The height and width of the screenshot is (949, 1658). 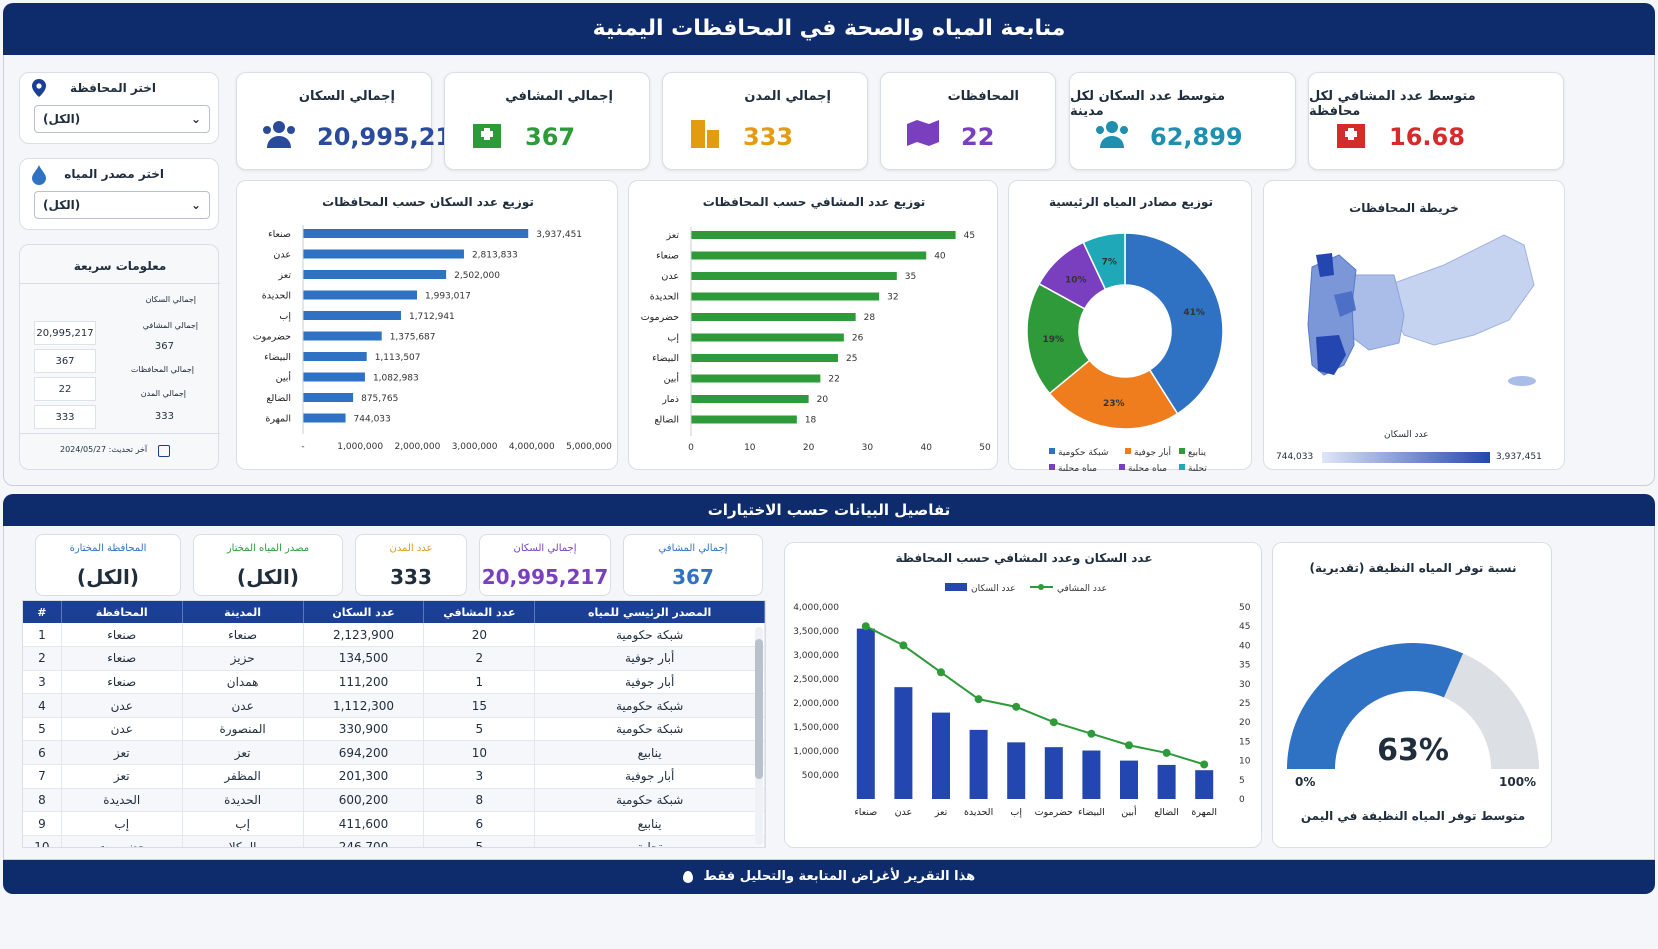 What do you see at coordinates (394, 753) in the screenshot?
I see `table-row: 6 تعز تعز 694,200 10 ينابيع` at bounding box center [394, 753].